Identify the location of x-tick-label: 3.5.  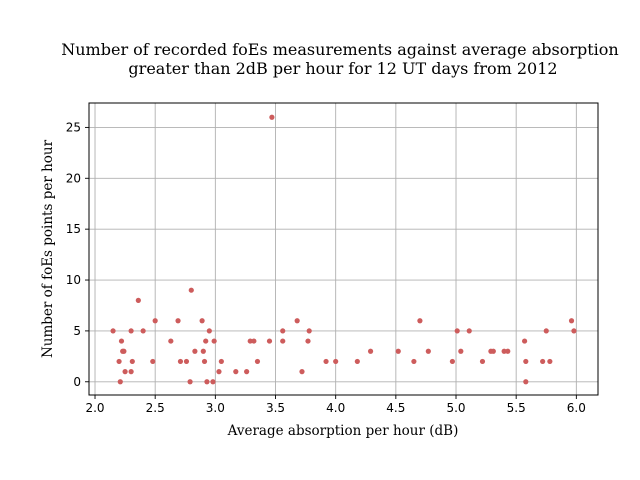
(275, 408).